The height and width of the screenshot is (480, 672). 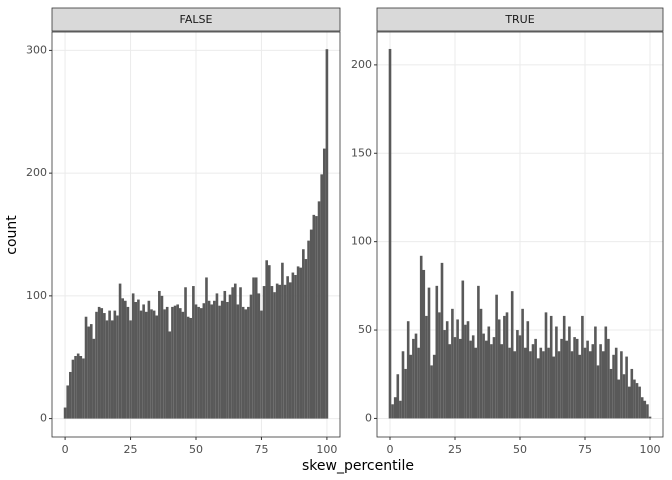 I want to click on y-tick-label: 200, so click(x=361, y=64).